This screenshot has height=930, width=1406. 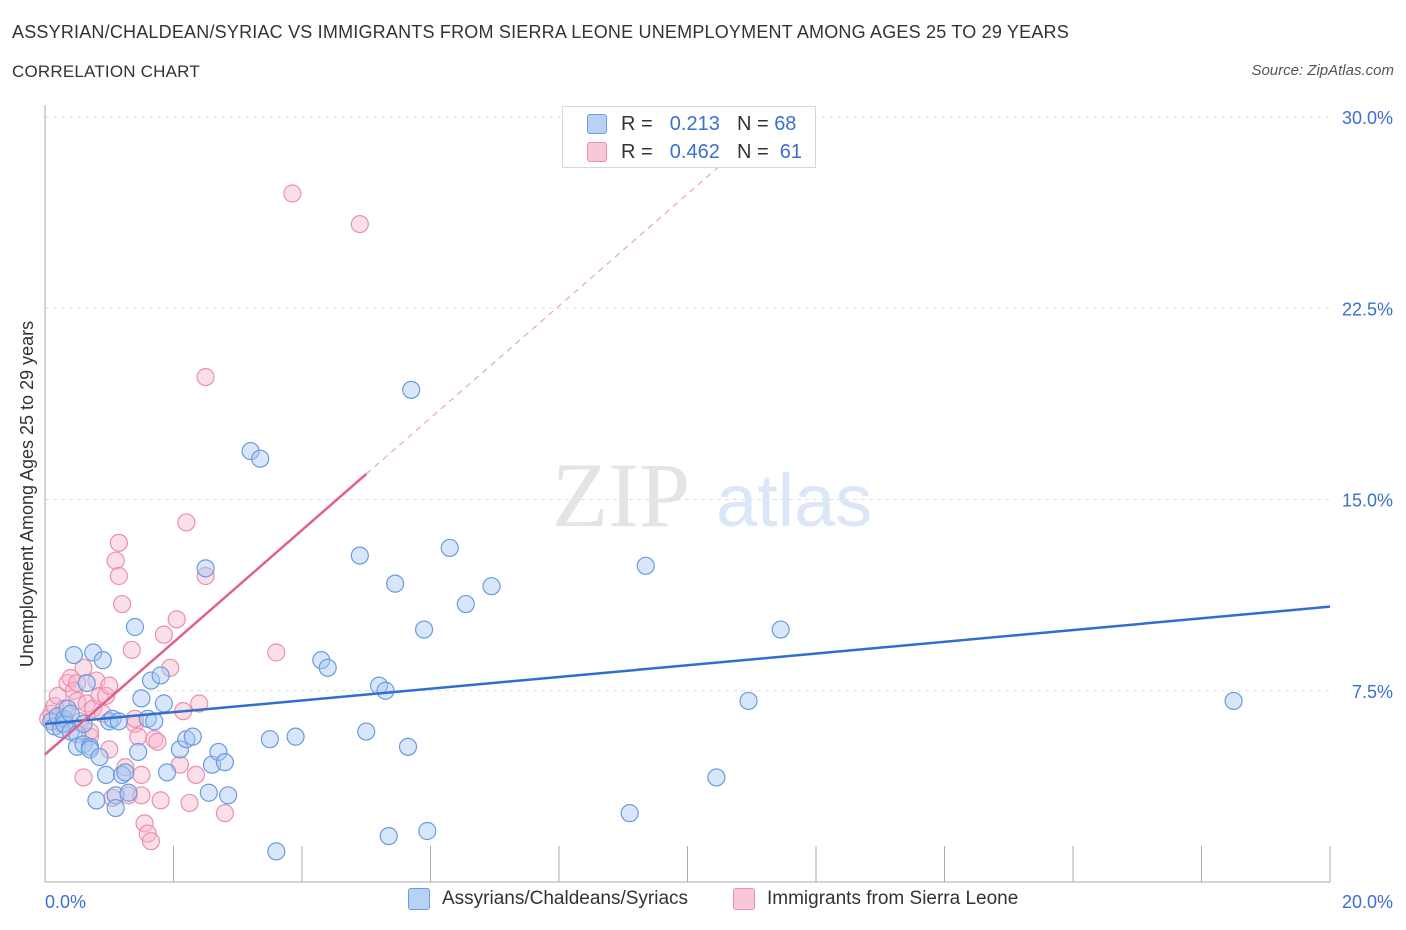 What do you see at coordinates (687, 665) in the screenshot?
I see `assyrian-trend-line` at bounding box center [687, 665].